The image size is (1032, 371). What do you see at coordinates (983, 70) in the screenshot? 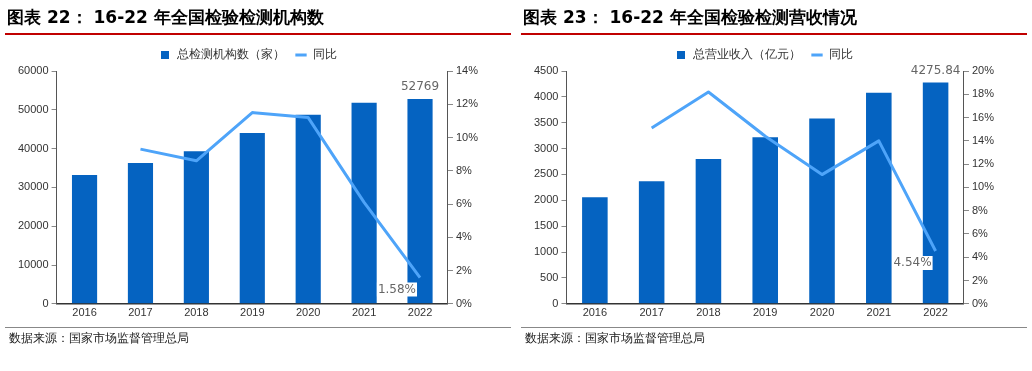
I see `y2-tick-label: 20%` at bounding box center [983, 70].